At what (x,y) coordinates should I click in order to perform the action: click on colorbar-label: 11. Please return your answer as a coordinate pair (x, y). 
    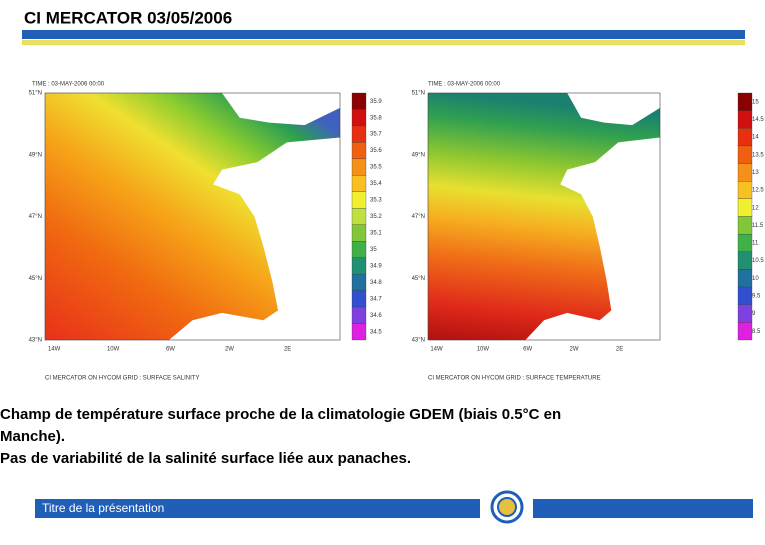
    Looking at the image, I should click on (755, 244).